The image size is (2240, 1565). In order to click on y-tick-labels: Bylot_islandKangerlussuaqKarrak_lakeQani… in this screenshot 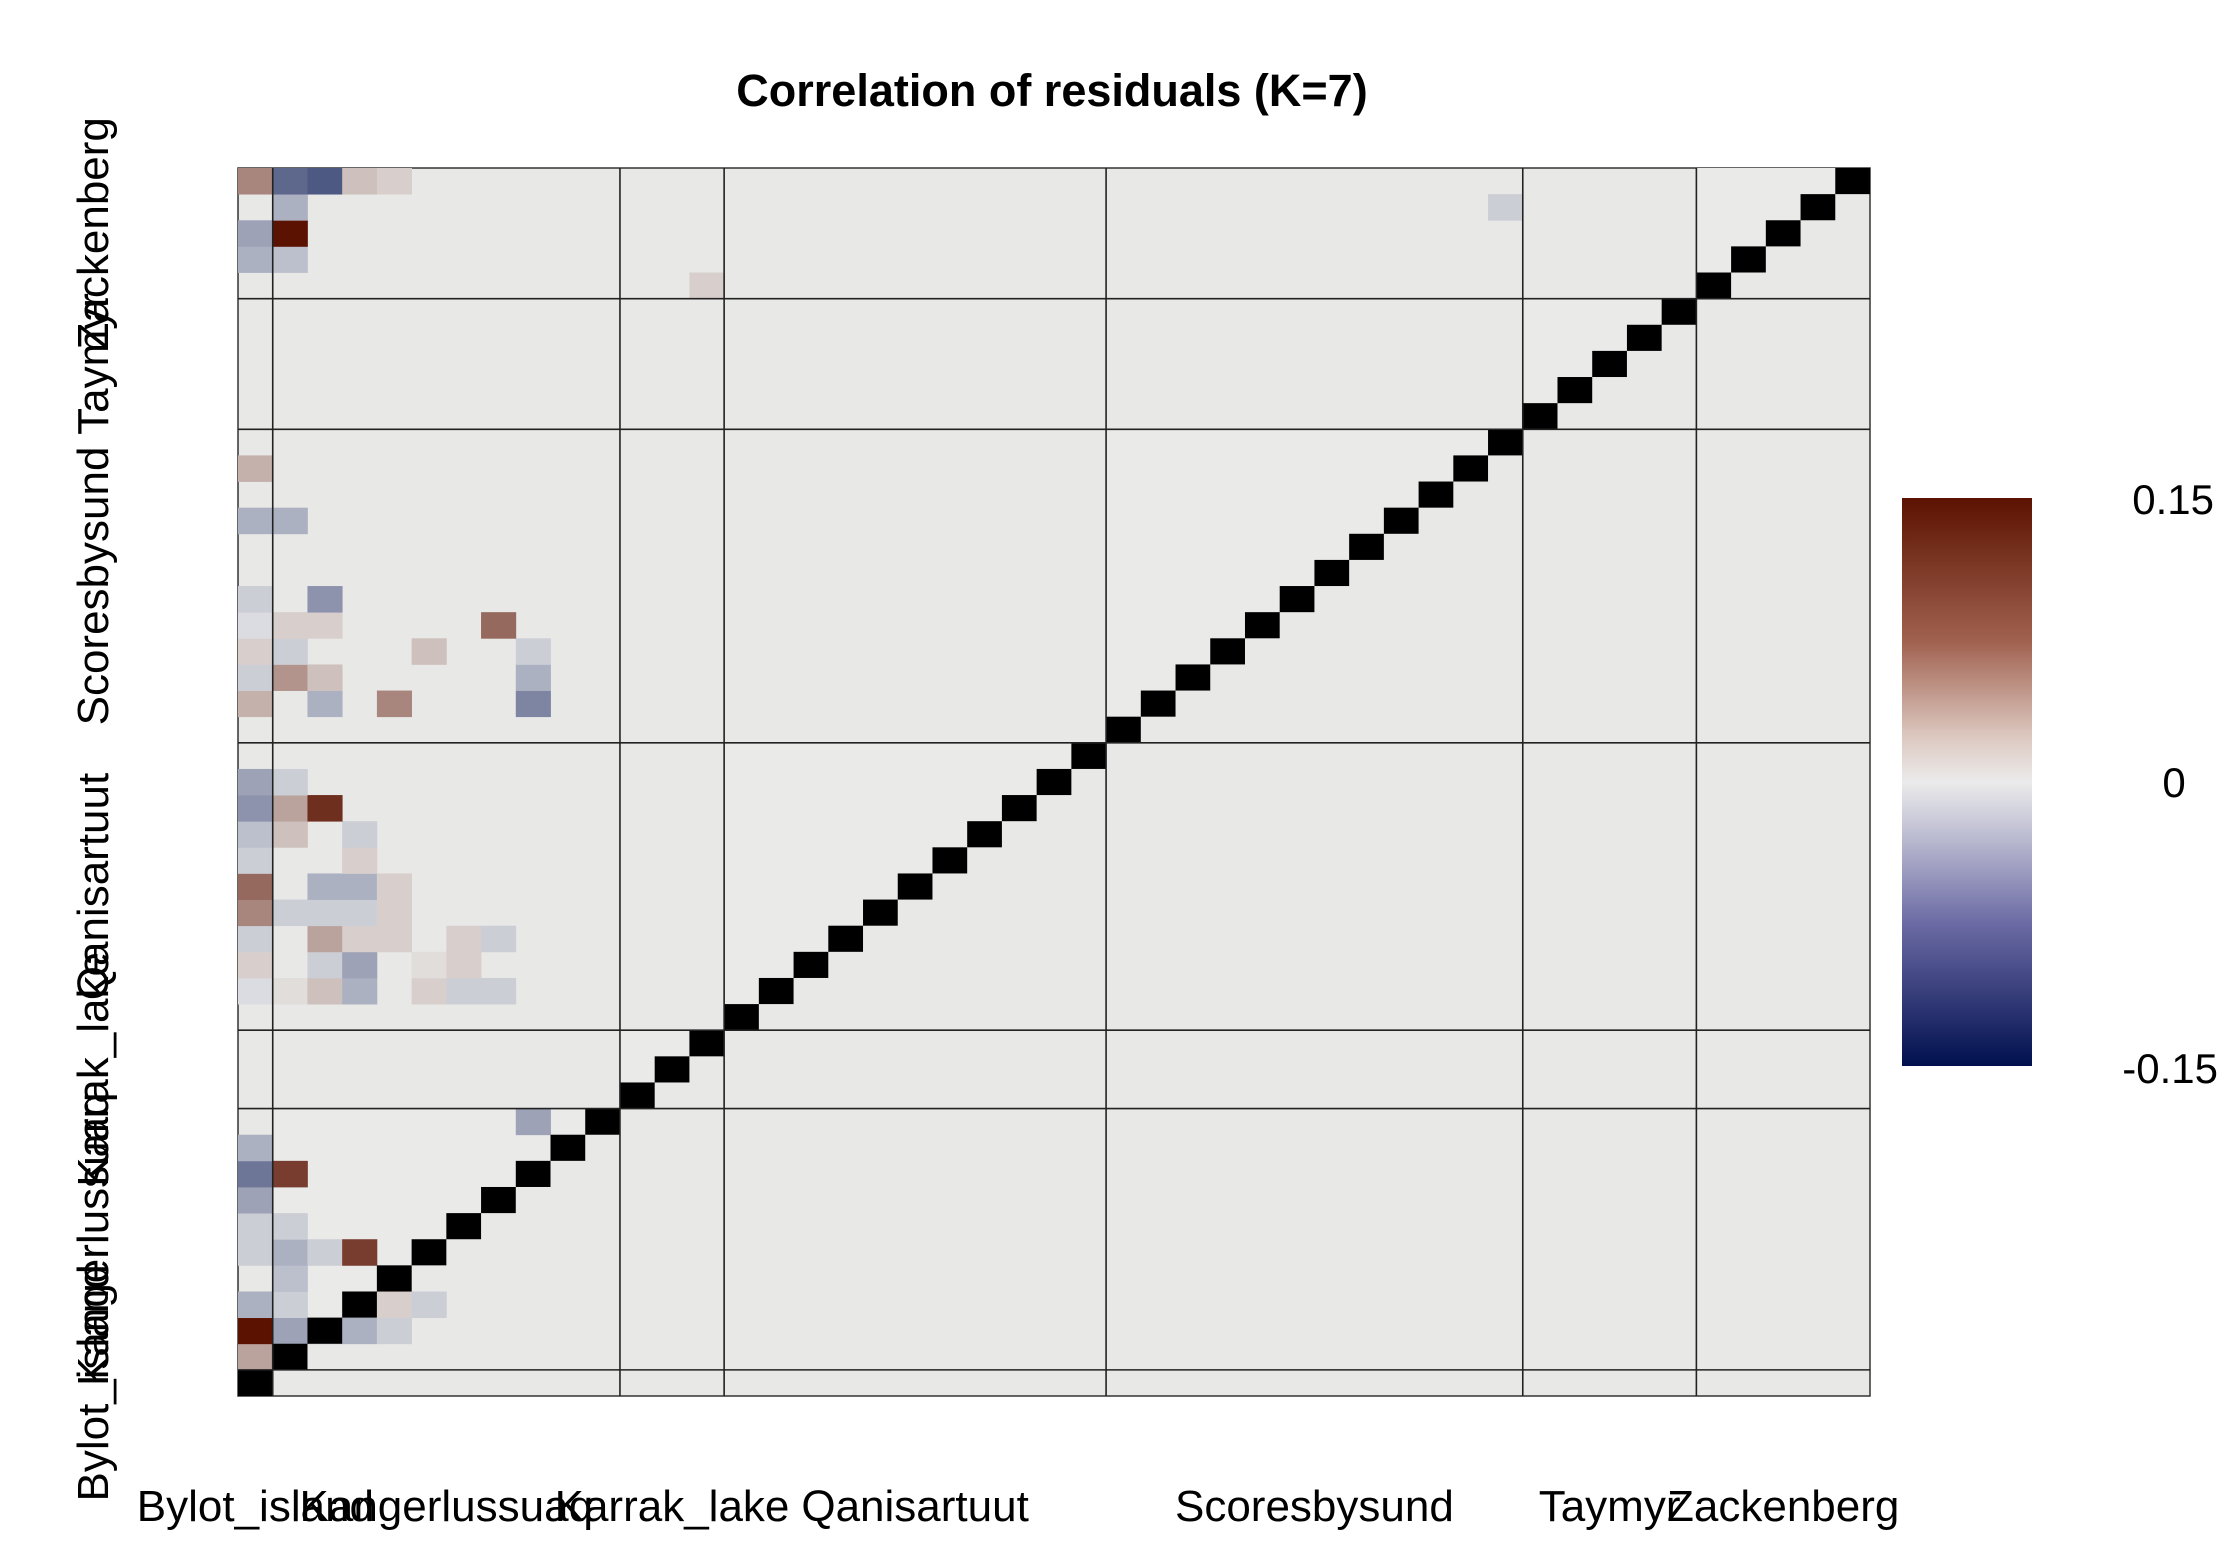, I will do `click(93, 809)`.